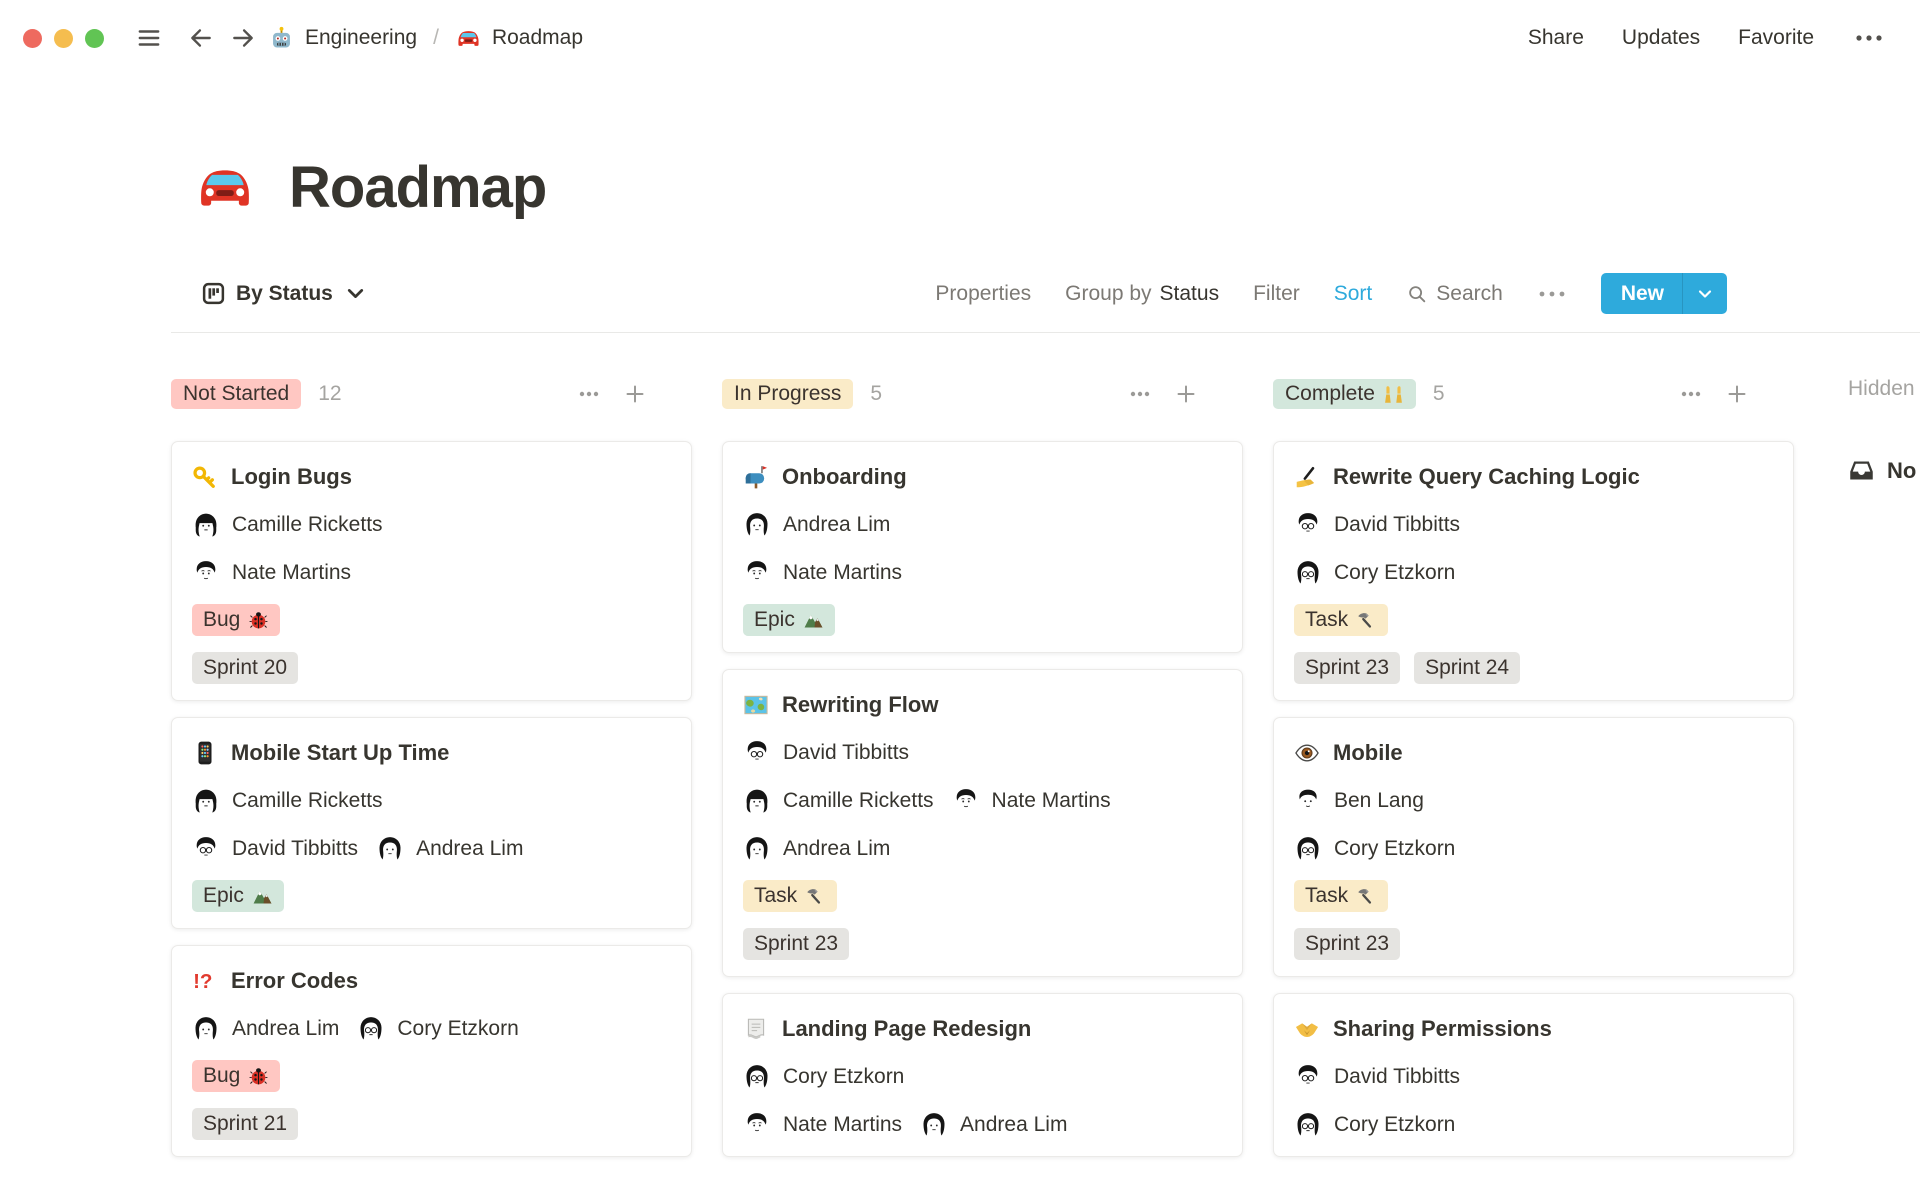 This screenshot has height=1200, width=1920. I want to click on card-landing-page-redesign: Landing Page Redesign Cory Etzkorn Nate, so click(982, 1075).